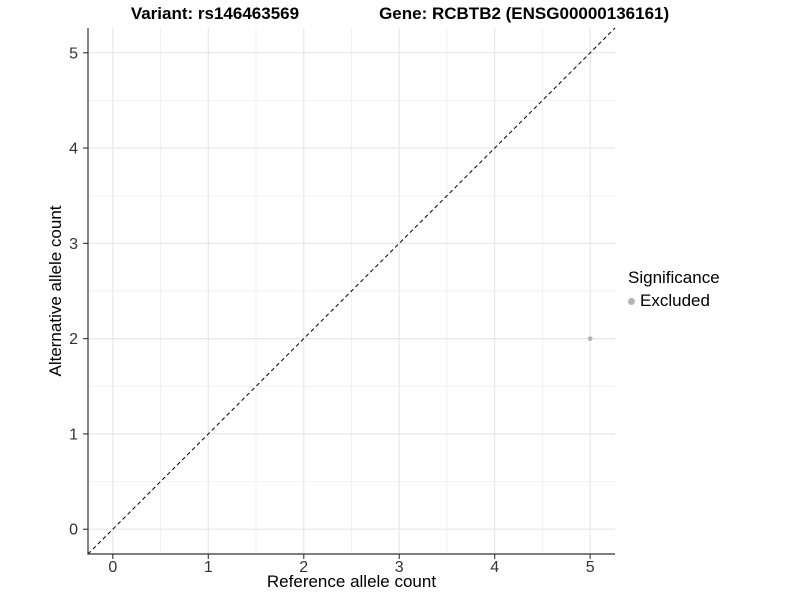  I want to click on title-gene: Gene: RCBTB2 (ENSG00000136161), so click(524, 13).